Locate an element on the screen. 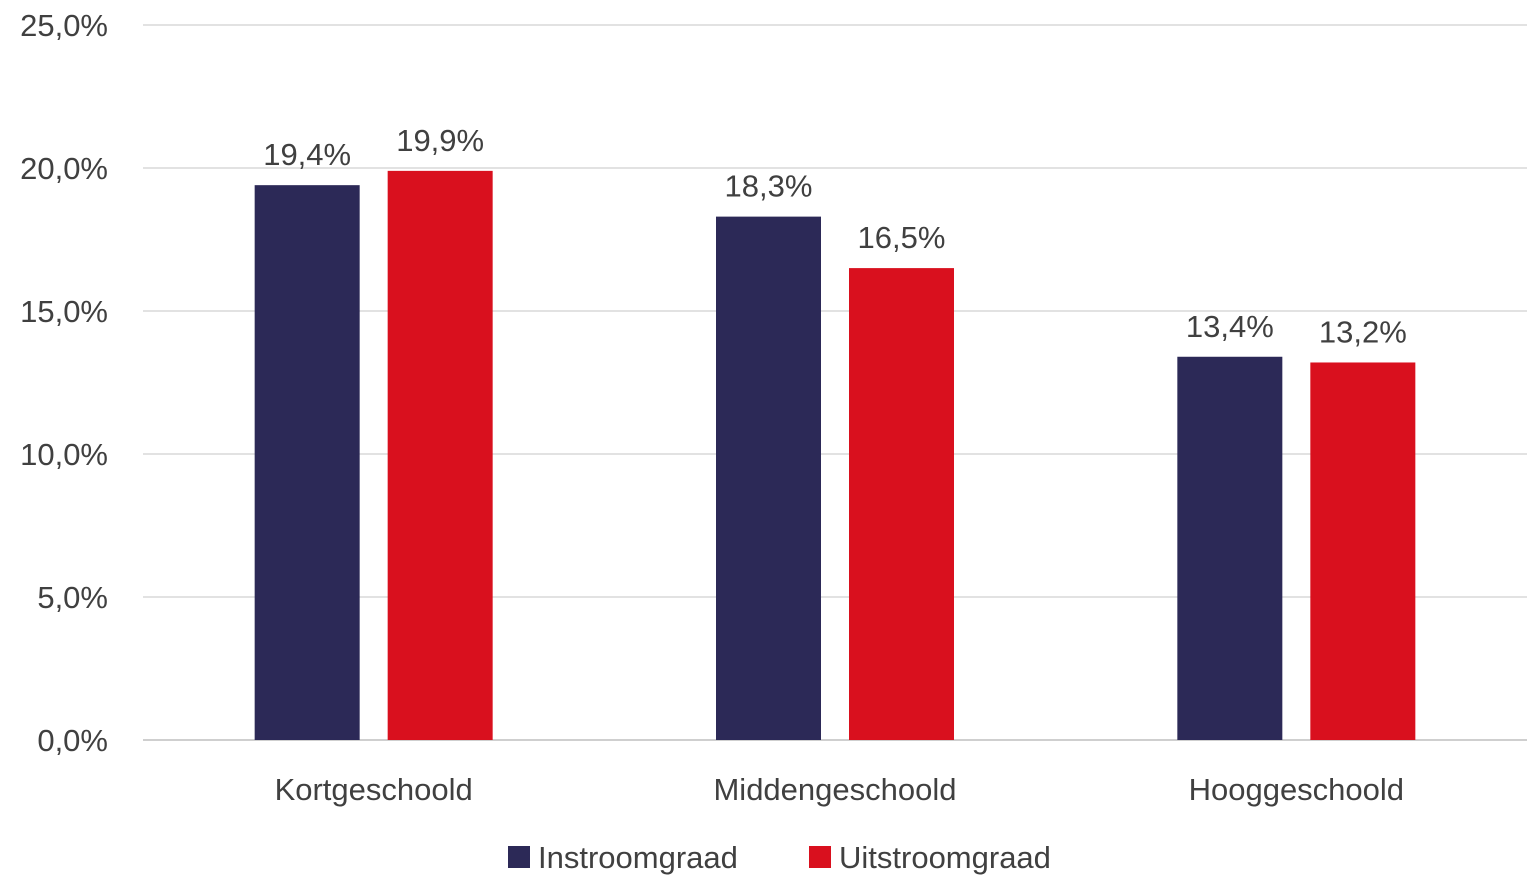  x-category-label: Kortgeschoold is located at coordinates (374, 789).